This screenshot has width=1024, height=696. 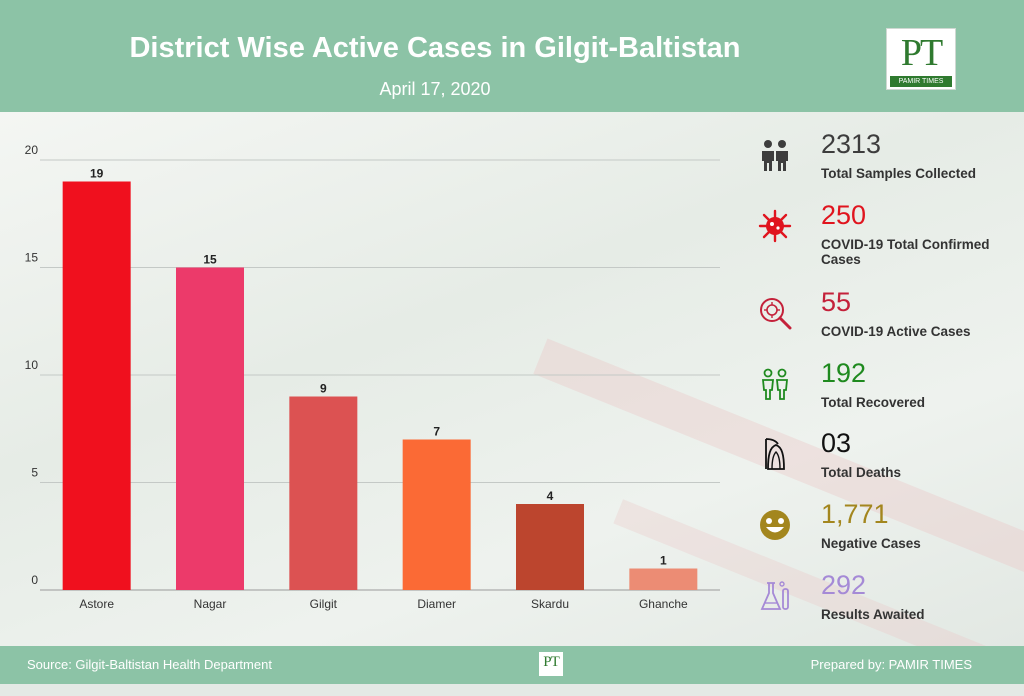 What do you see at coordinates (836, 302) in the screenshot?
I see `stat-value: 55` at bounding box center [836, 302].